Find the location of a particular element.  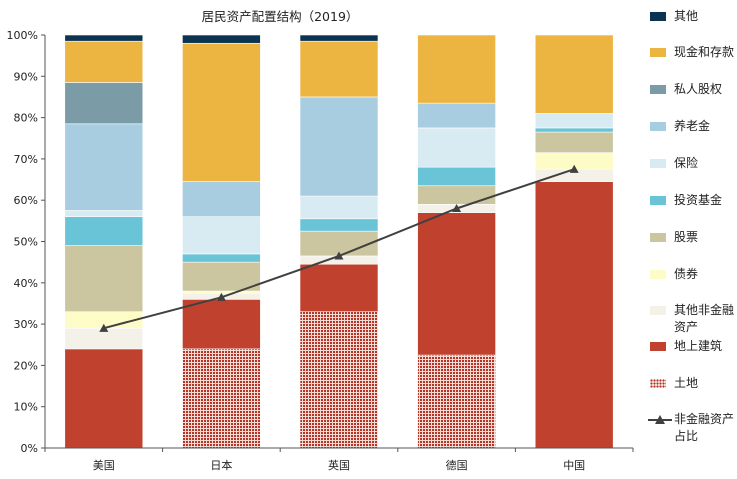

chart-title: 居民资产配置结构（2019） is located at coordinates (280, 16).